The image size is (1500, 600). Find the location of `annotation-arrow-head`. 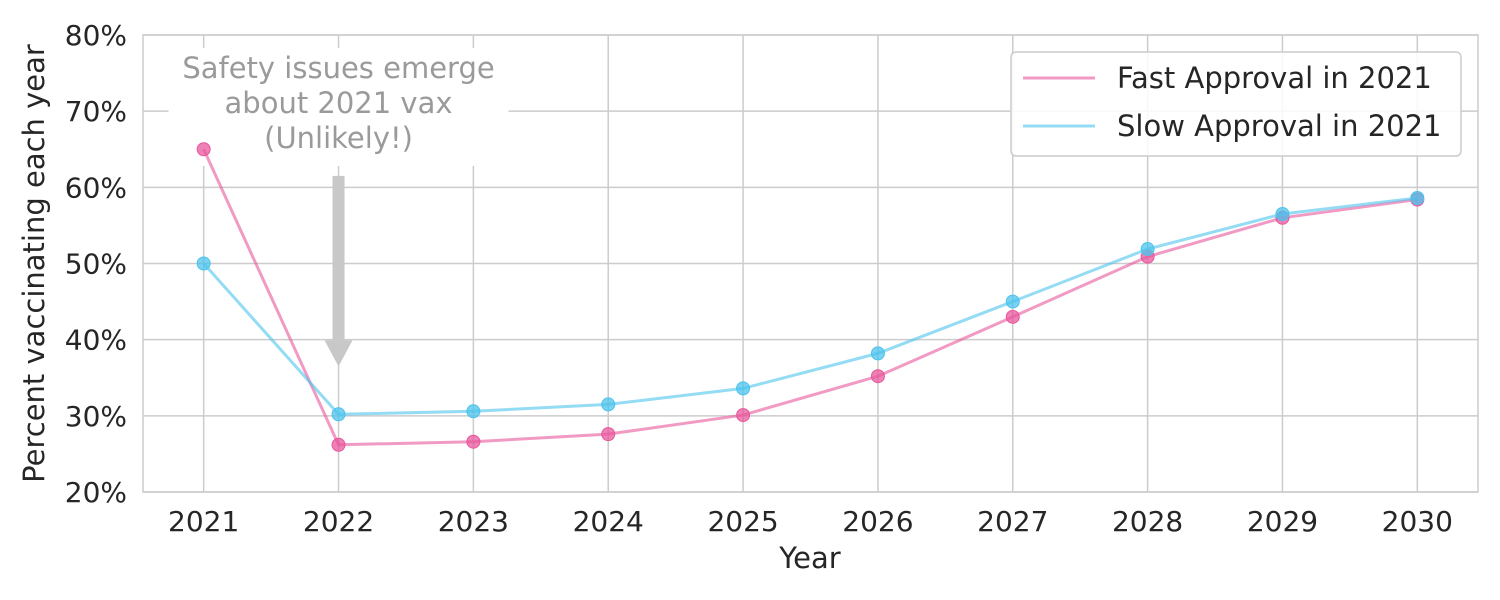

annotation-arrow-head is located at coordinates (338, 353).